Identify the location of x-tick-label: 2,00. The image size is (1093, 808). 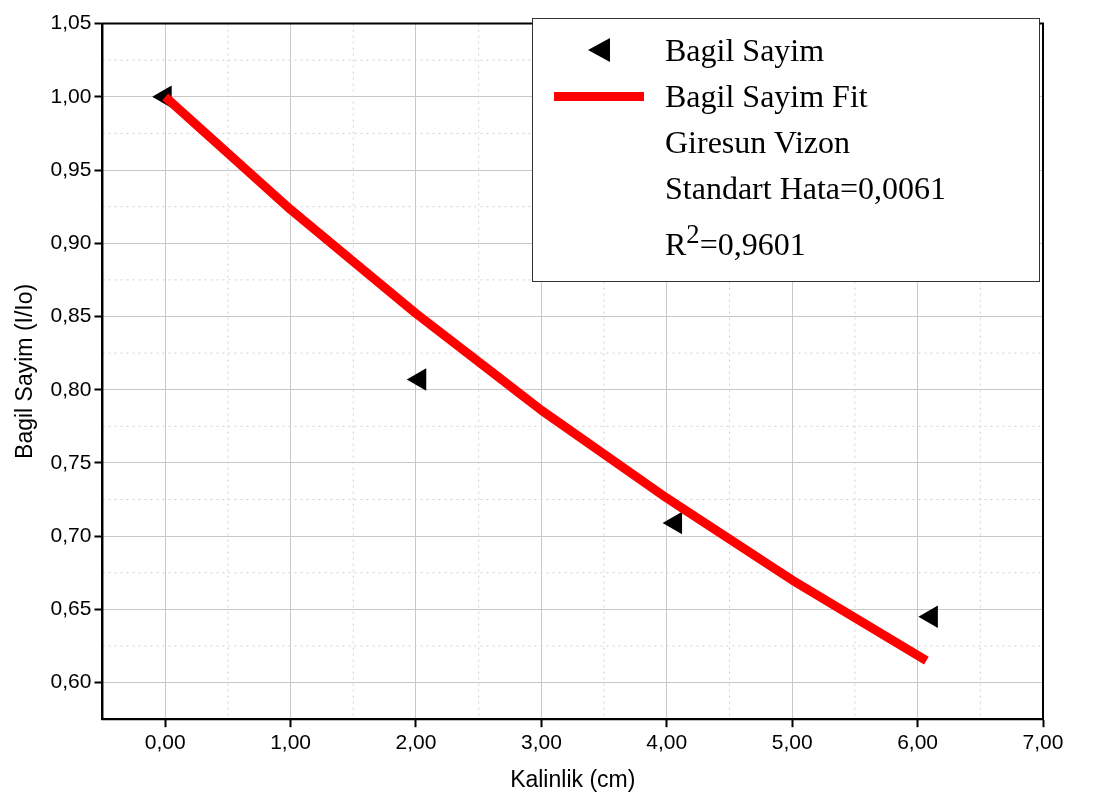
(416, 741).